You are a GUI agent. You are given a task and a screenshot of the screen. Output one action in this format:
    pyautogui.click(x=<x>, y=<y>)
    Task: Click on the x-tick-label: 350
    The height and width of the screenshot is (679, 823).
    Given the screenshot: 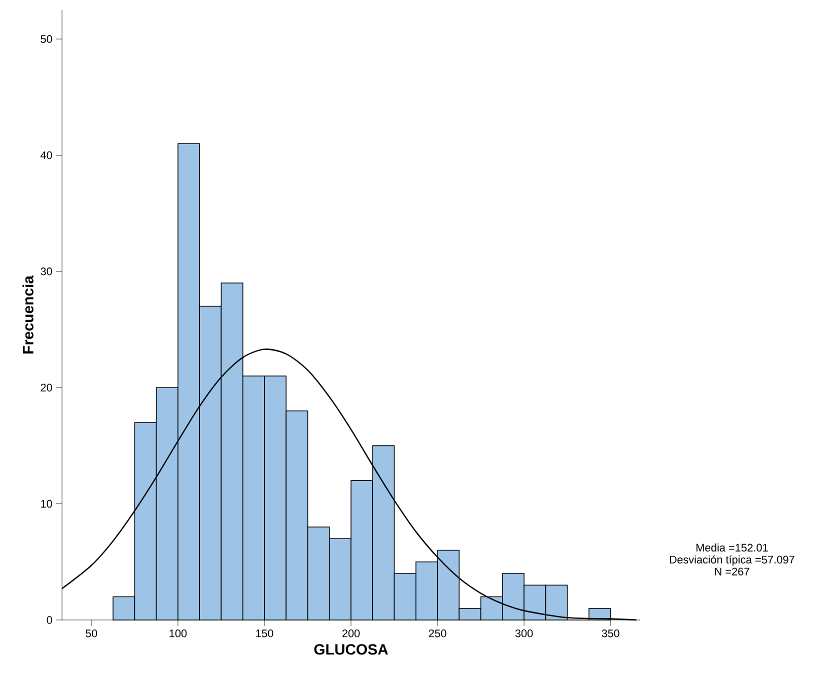 What is the action you would take?
    pyautogui.click(x=611, y=634)
    